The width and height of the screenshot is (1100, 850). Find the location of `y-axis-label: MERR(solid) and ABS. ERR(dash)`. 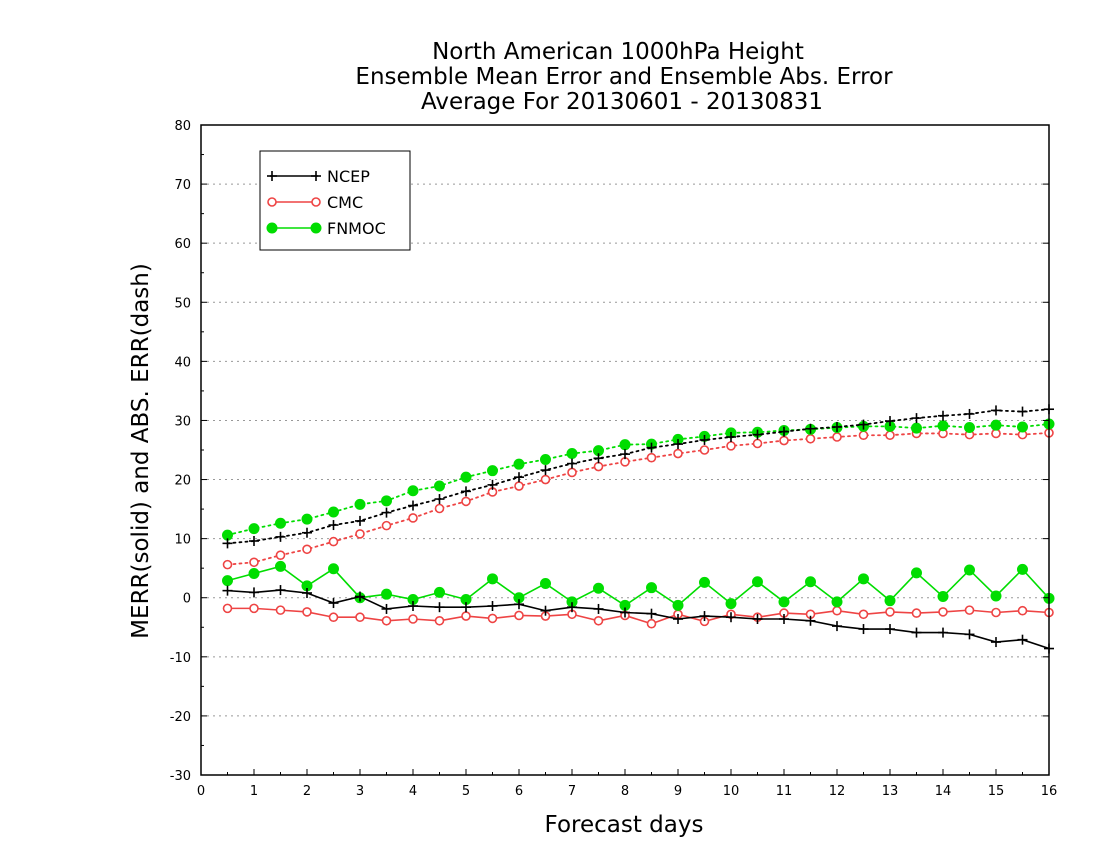

y-axis-label: MERR(solid) and ABS. ERR(dash) is located at coordinates (141, 451).